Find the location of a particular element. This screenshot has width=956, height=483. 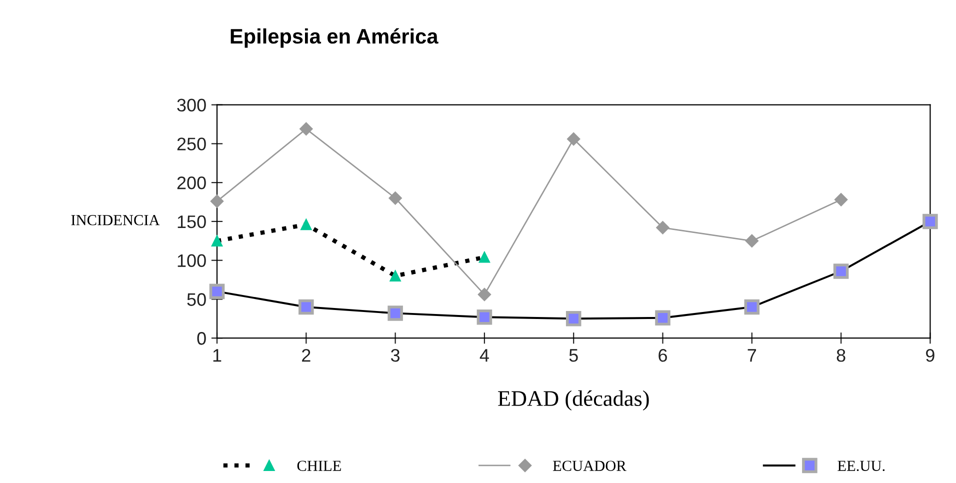

x-tick-label: 3 is located at coordinates (395, 355).